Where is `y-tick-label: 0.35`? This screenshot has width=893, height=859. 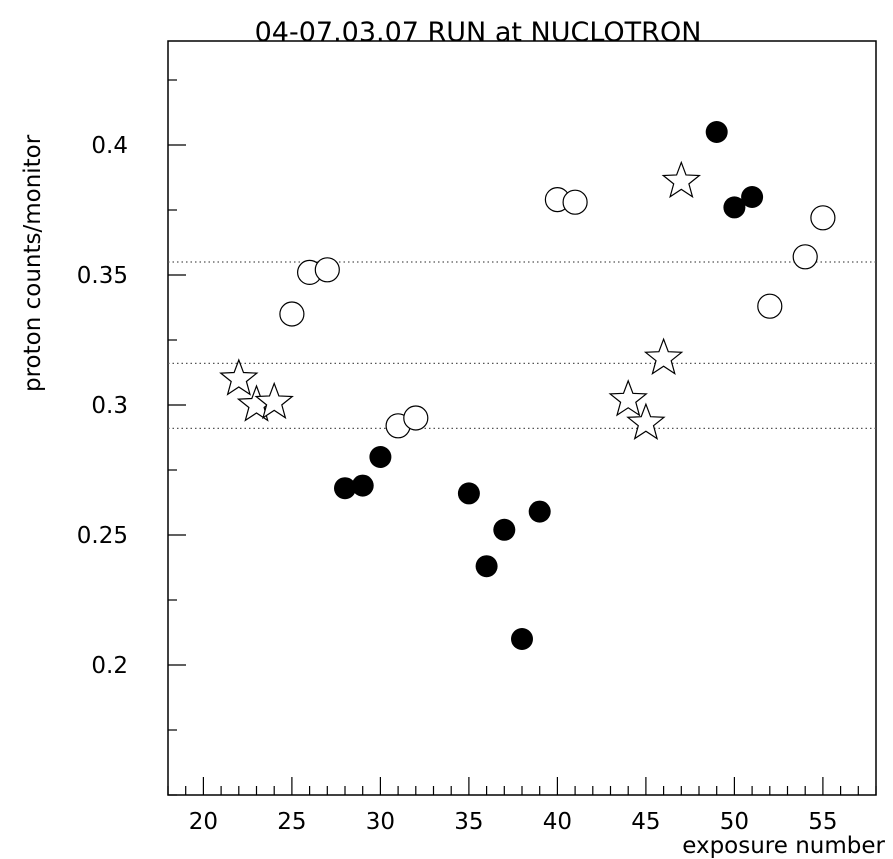 y-tick-label: 0.35 is located at coordinates (102, 276).